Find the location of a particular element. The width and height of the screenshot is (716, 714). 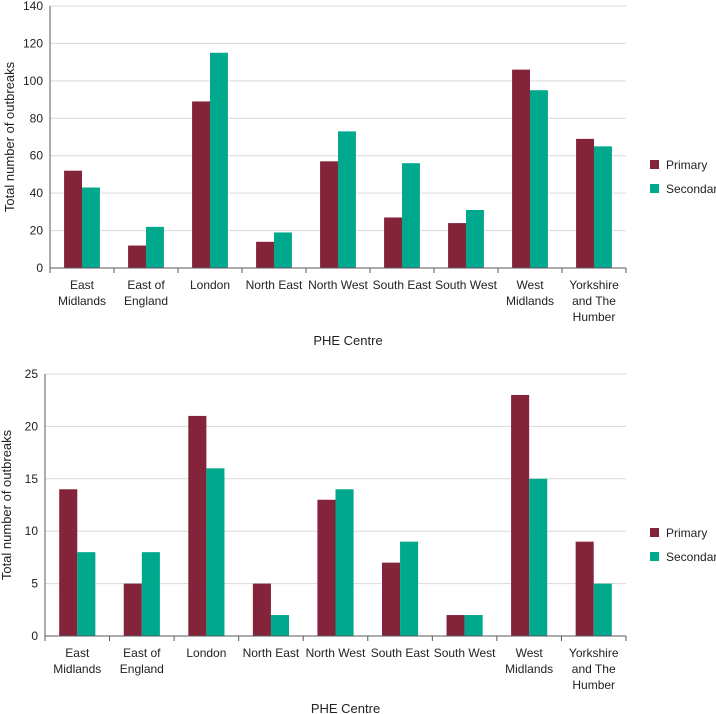

bottom-ytick-label: 5 is located at coordinates (34, 584).